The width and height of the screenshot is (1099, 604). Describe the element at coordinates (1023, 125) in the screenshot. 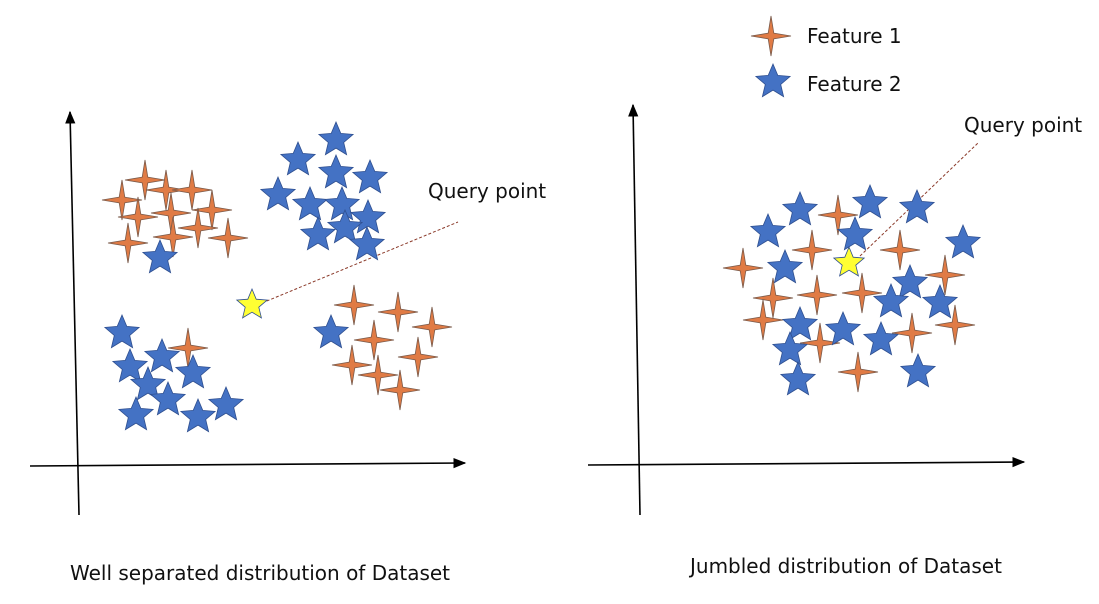

I see `right-query-label: Query point` at that location.